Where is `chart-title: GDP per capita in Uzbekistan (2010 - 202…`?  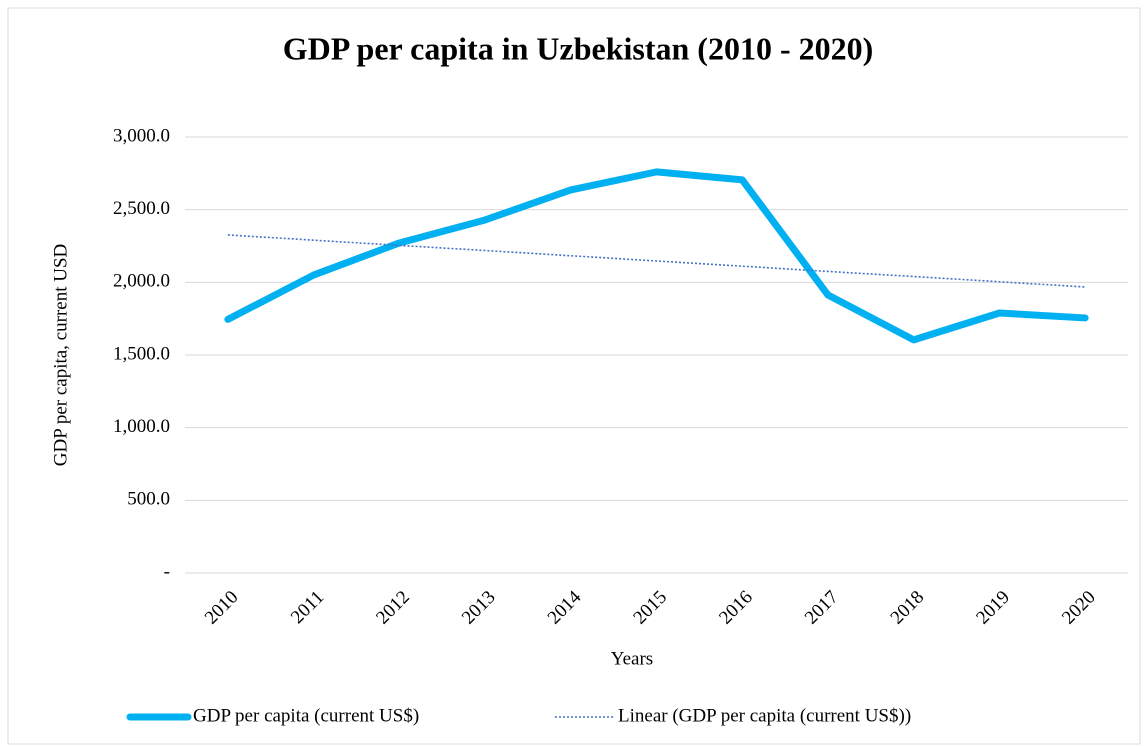 chart-title: GDP per capita in Uzbekistan (2010 - 202… is located at coordinates (578, 48).